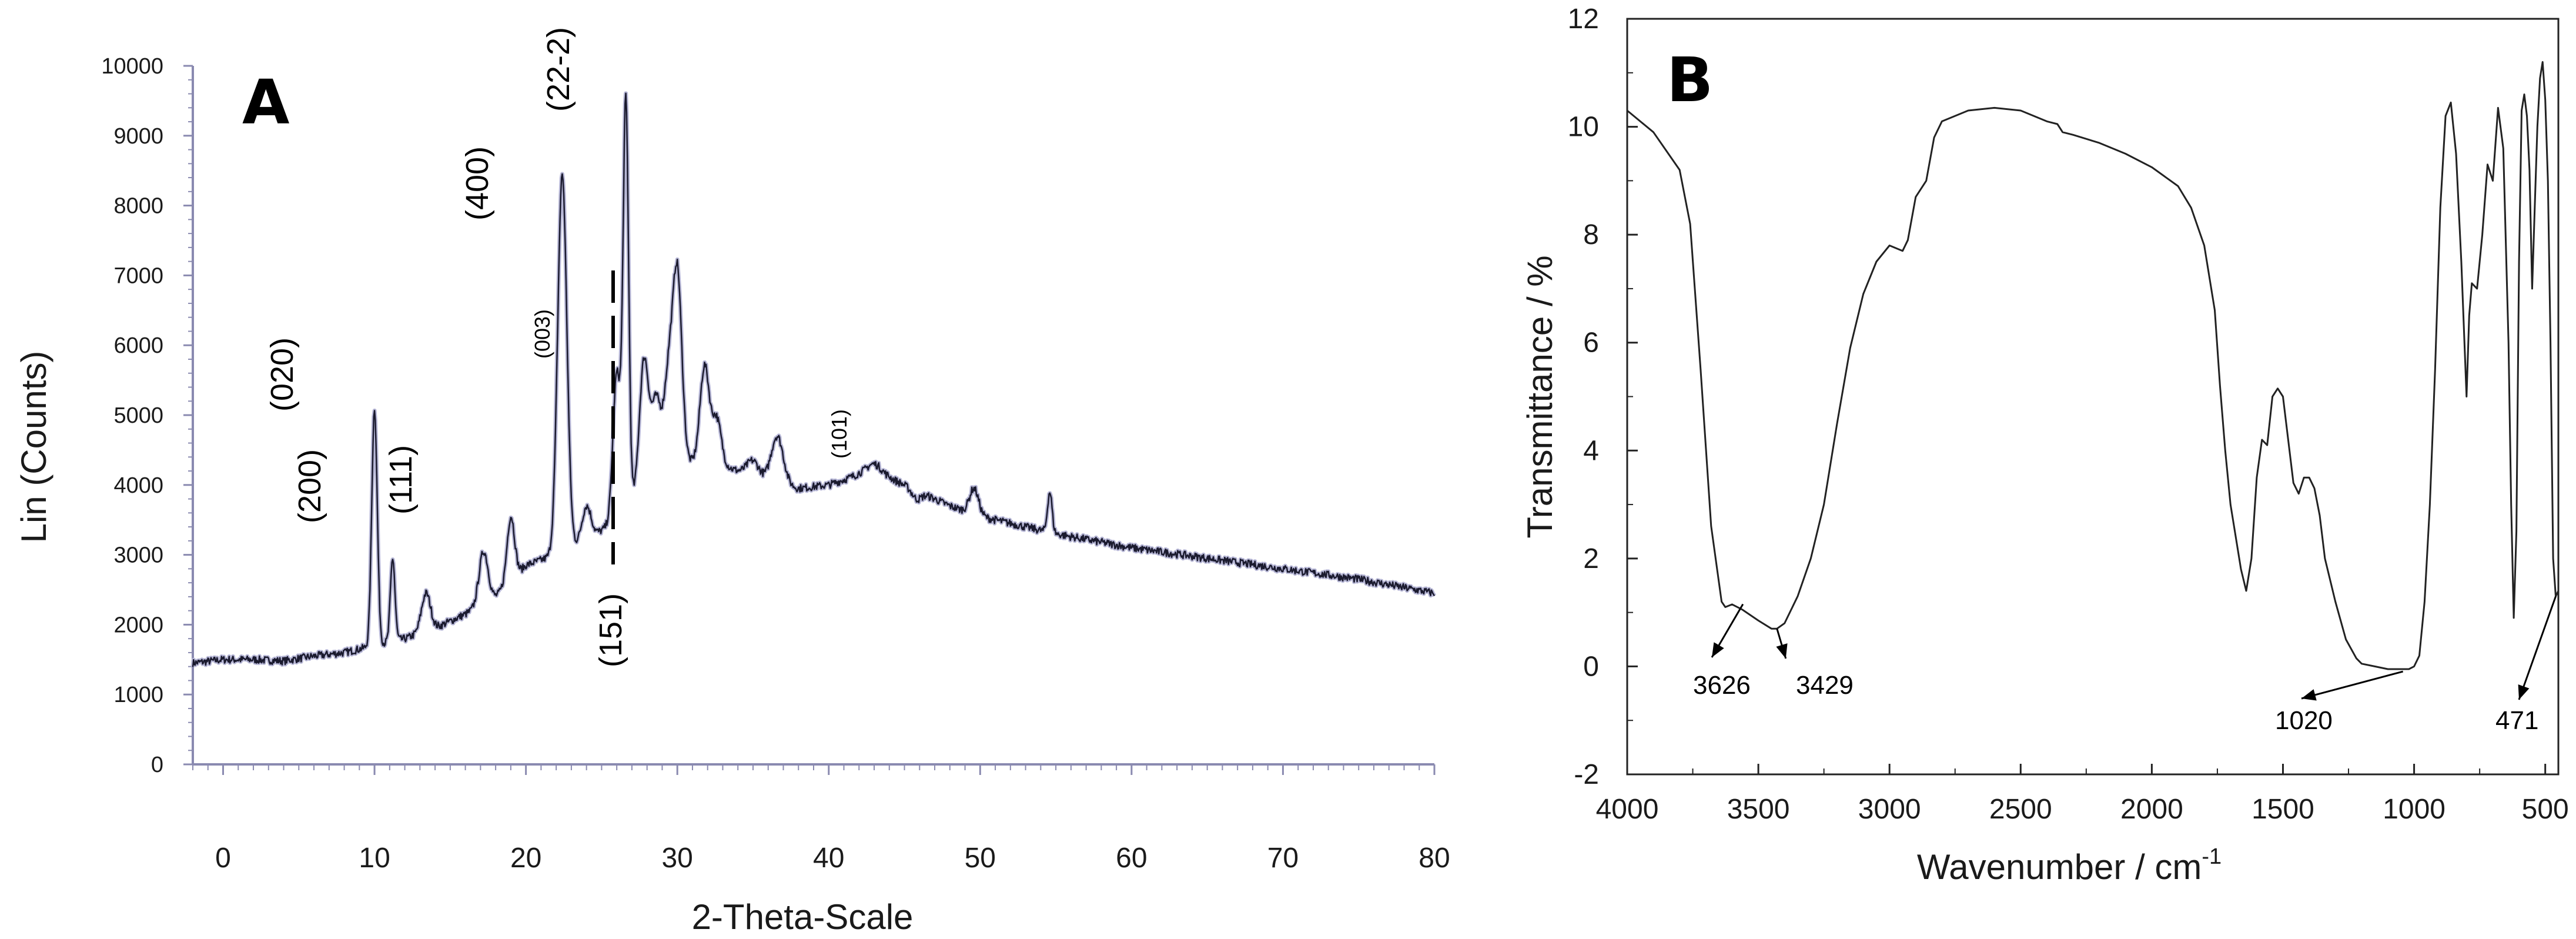 The width and height of the screenshot is (2576, 939). Describe the element at coordinates (157, 765) in the screenshot. I see `y-tick-label-a: 0` at that location.